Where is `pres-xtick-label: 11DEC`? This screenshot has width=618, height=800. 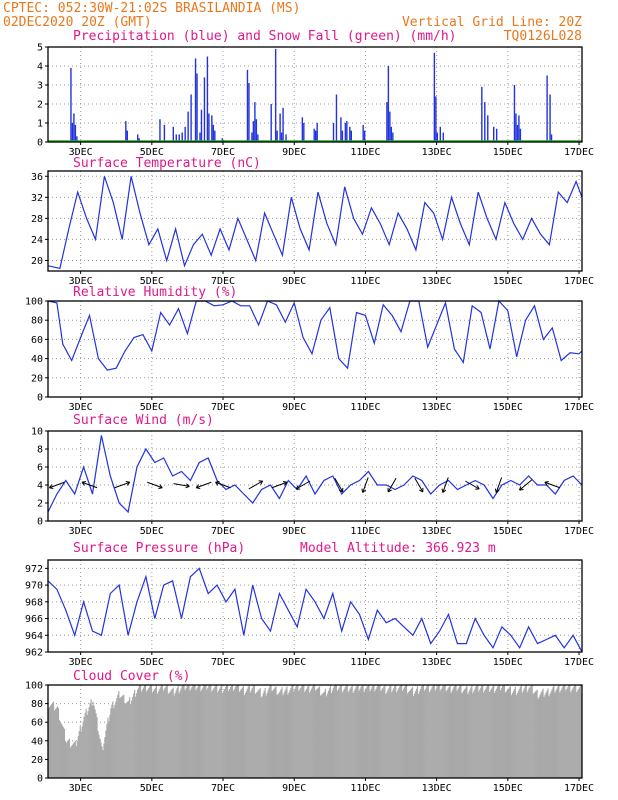
pres-xtick-label: 11DEC is located at coordinates (365, 662).